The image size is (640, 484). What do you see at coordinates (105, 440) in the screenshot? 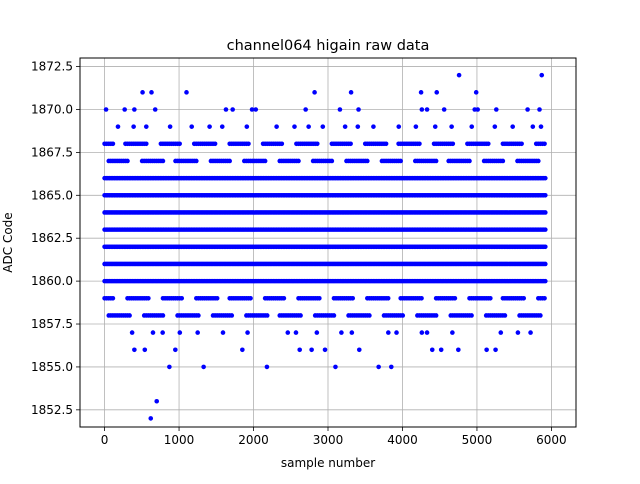
I see `x-tick-label: 0` at bounding box center [105, 440].